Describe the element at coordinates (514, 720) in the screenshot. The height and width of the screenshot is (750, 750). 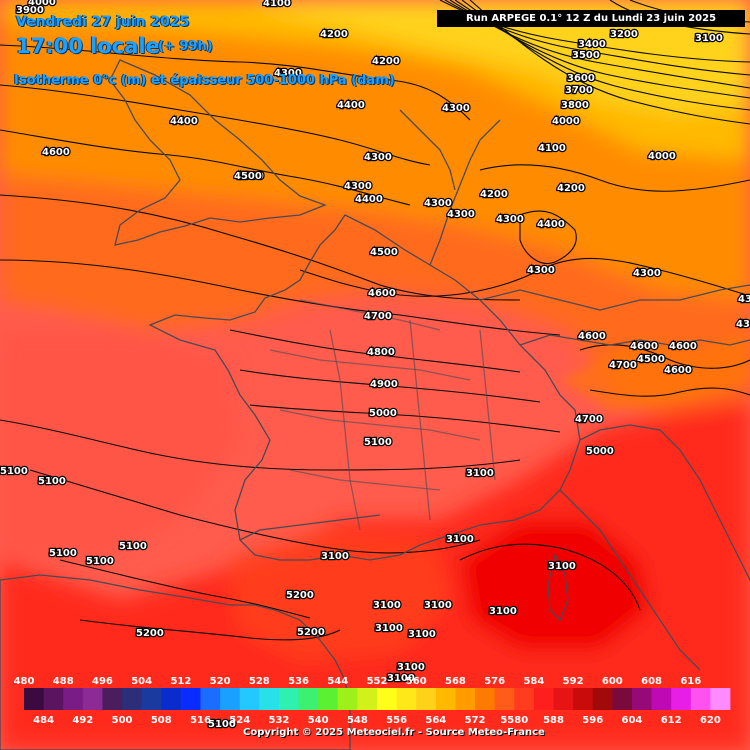
I see `legend-label: 5580` at that location.